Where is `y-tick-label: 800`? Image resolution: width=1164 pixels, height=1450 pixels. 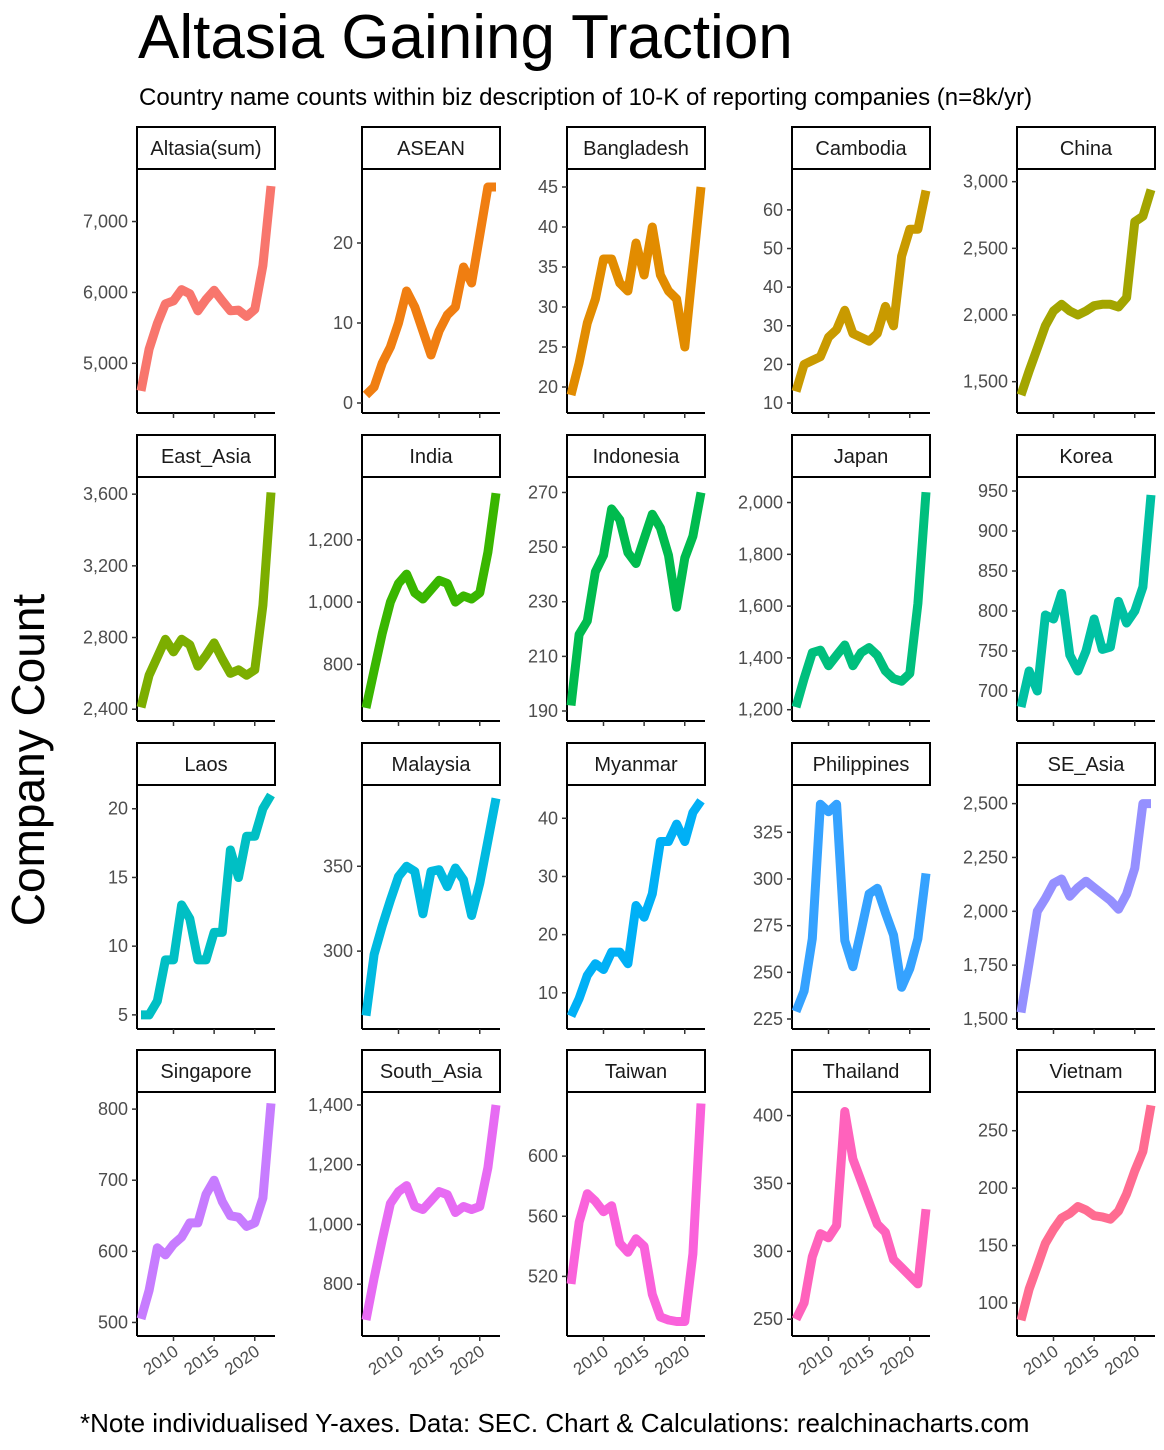 y-tick-label: 800 is located at coordinates (338, 664).